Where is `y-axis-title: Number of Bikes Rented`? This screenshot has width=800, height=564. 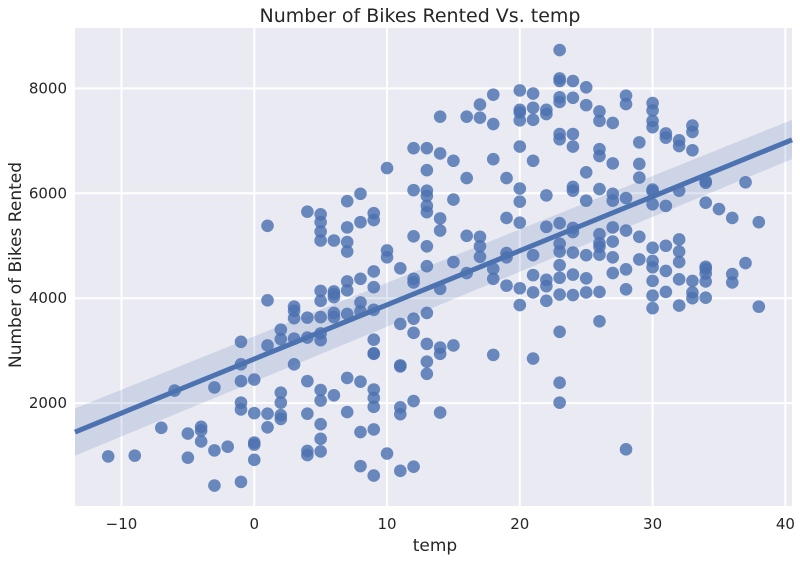
y-axis-title: Number of Bikes Rented is located at coordinates (16, 265).